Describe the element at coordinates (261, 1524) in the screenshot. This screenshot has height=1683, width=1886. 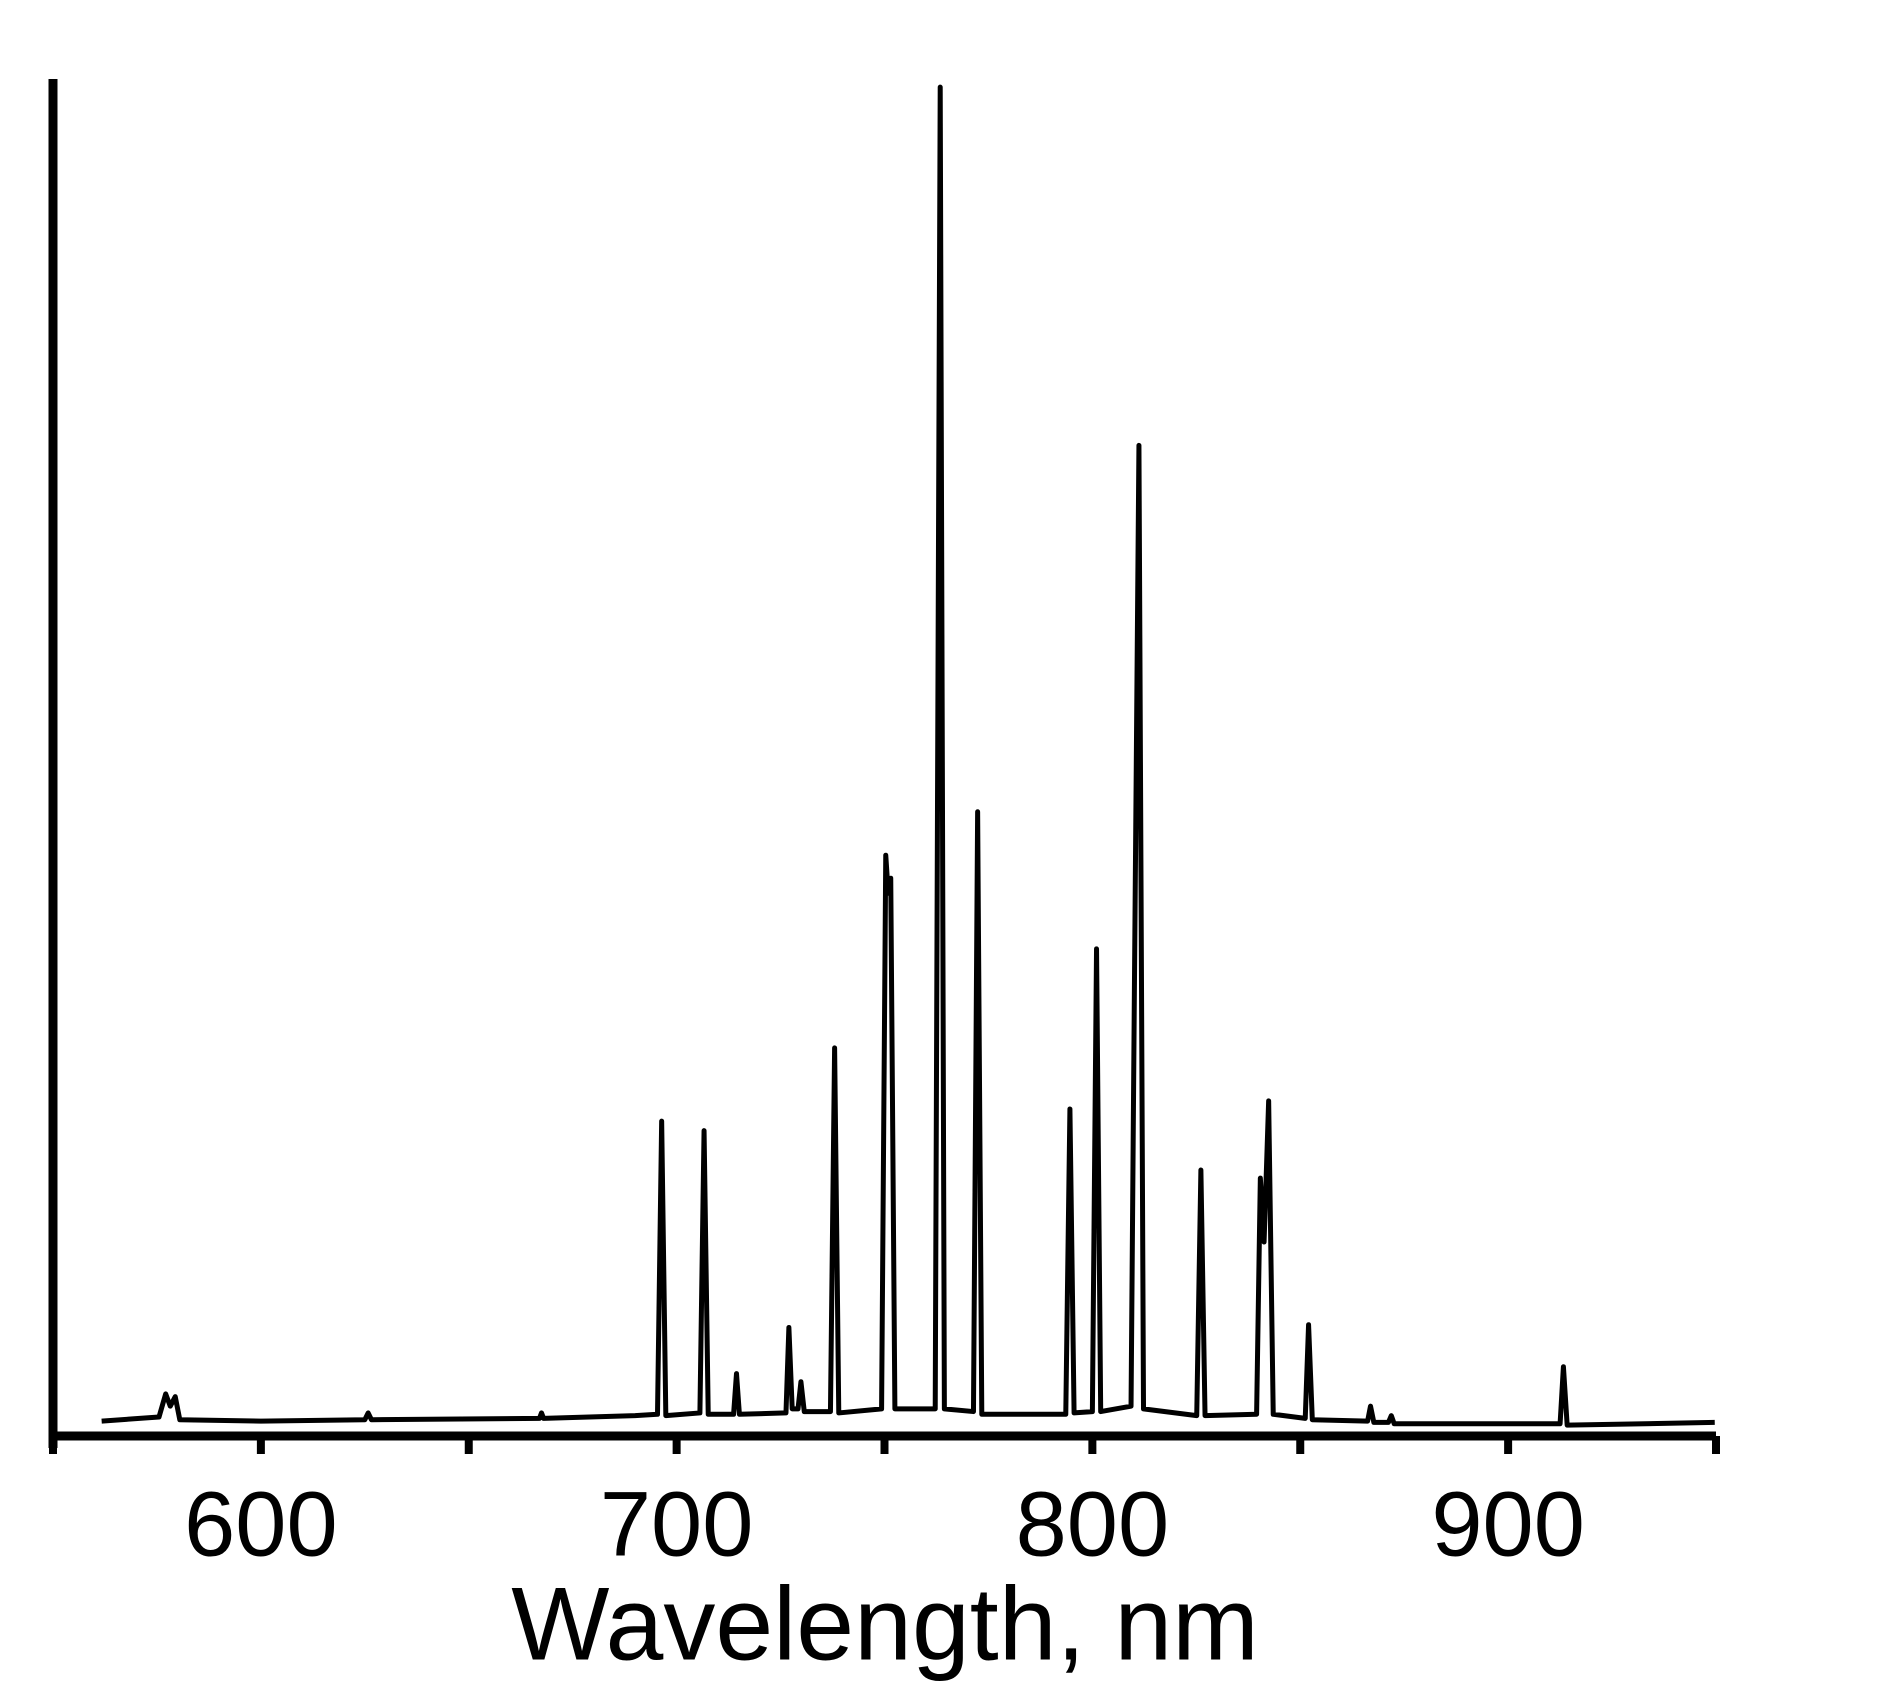
I see `x-tick-label: 600` at that location.